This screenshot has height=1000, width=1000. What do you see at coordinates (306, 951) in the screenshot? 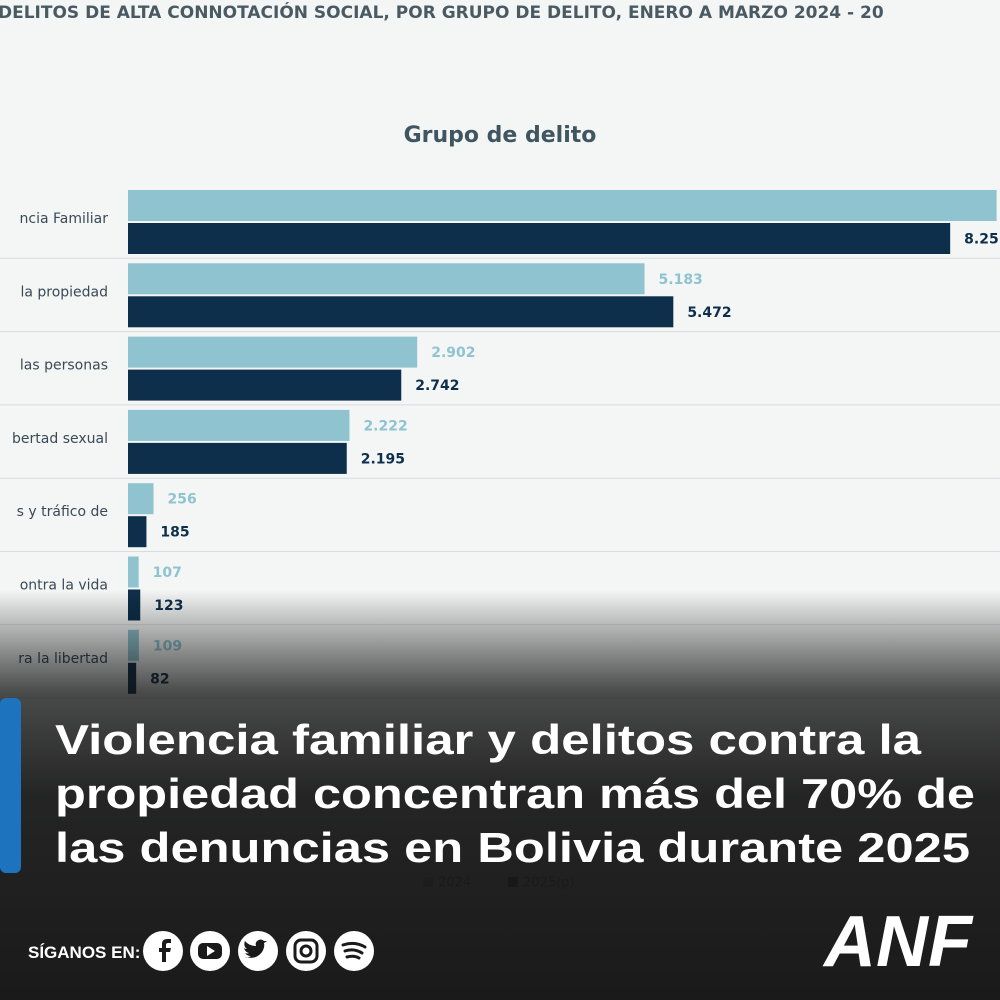
I see `instagram-icon` at bounding box center [306, 951].